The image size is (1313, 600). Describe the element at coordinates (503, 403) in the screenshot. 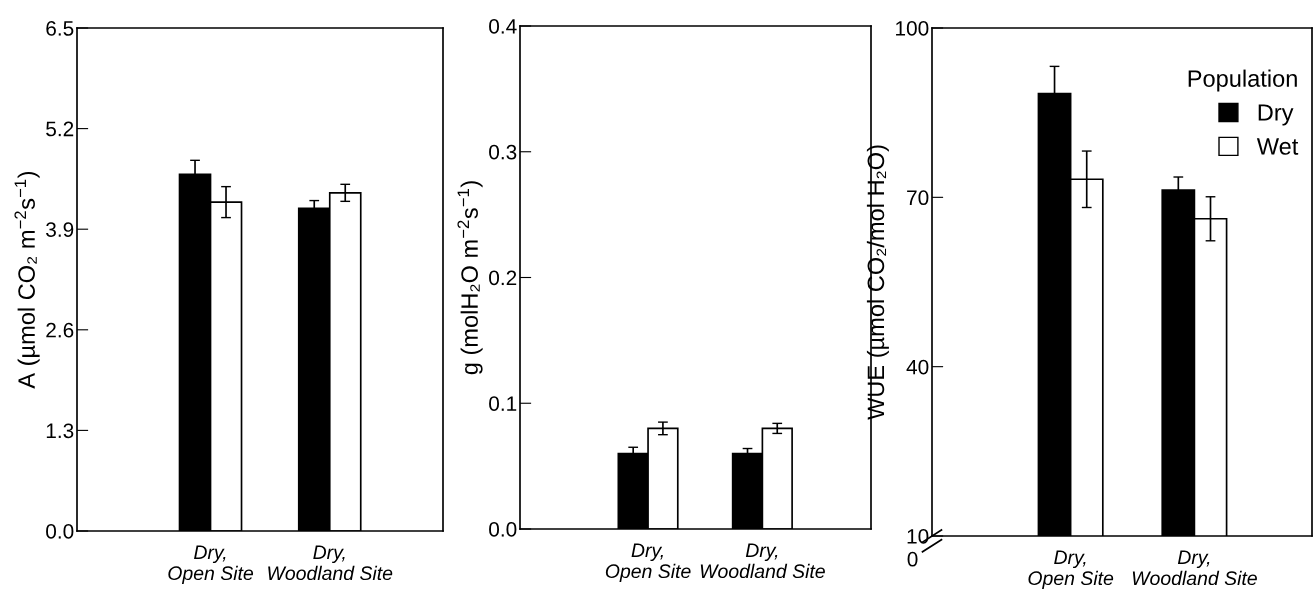

I see `y-tick-label: 0.1` at that location.